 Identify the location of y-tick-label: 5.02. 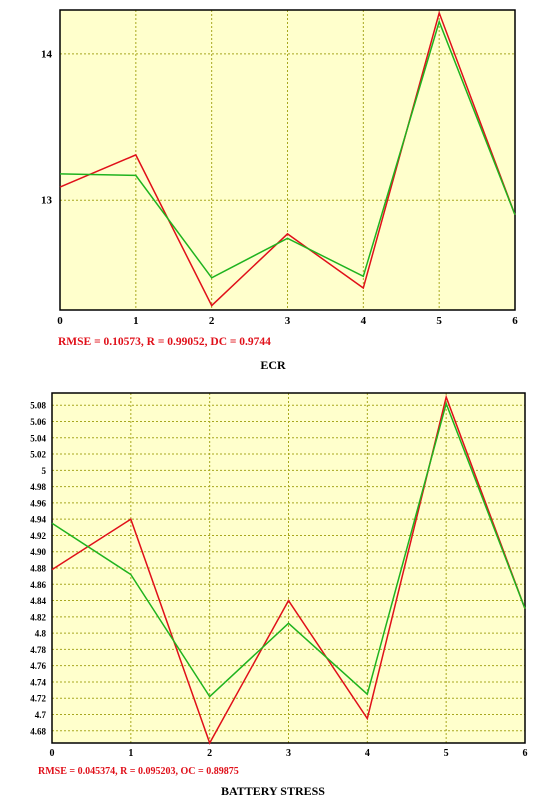
(38, 455).